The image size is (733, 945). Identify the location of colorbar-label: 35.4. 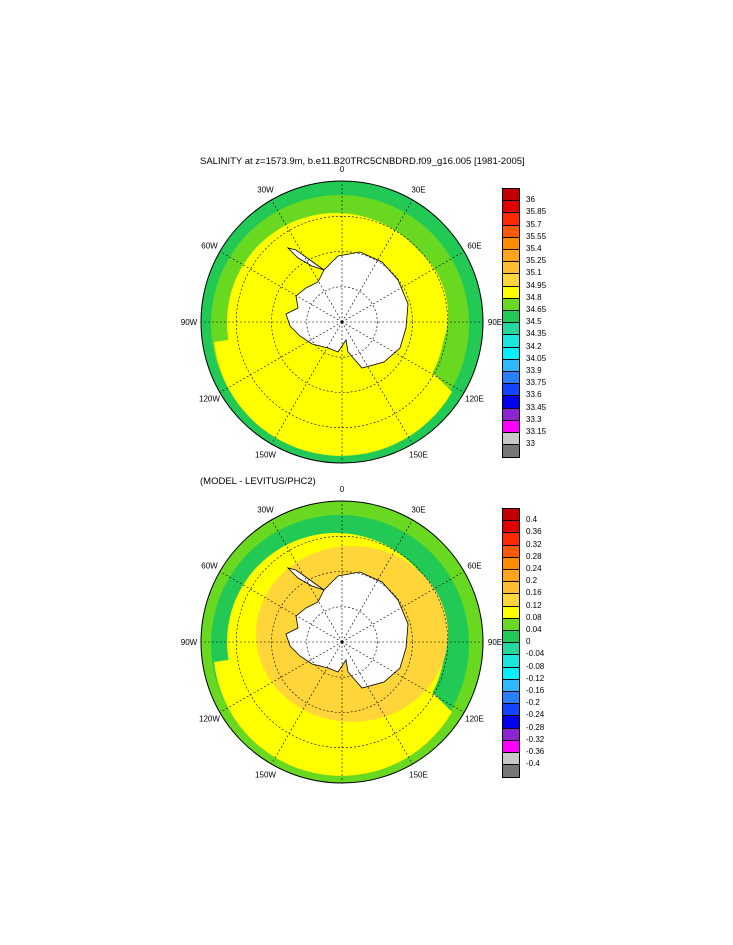
(534, 248).